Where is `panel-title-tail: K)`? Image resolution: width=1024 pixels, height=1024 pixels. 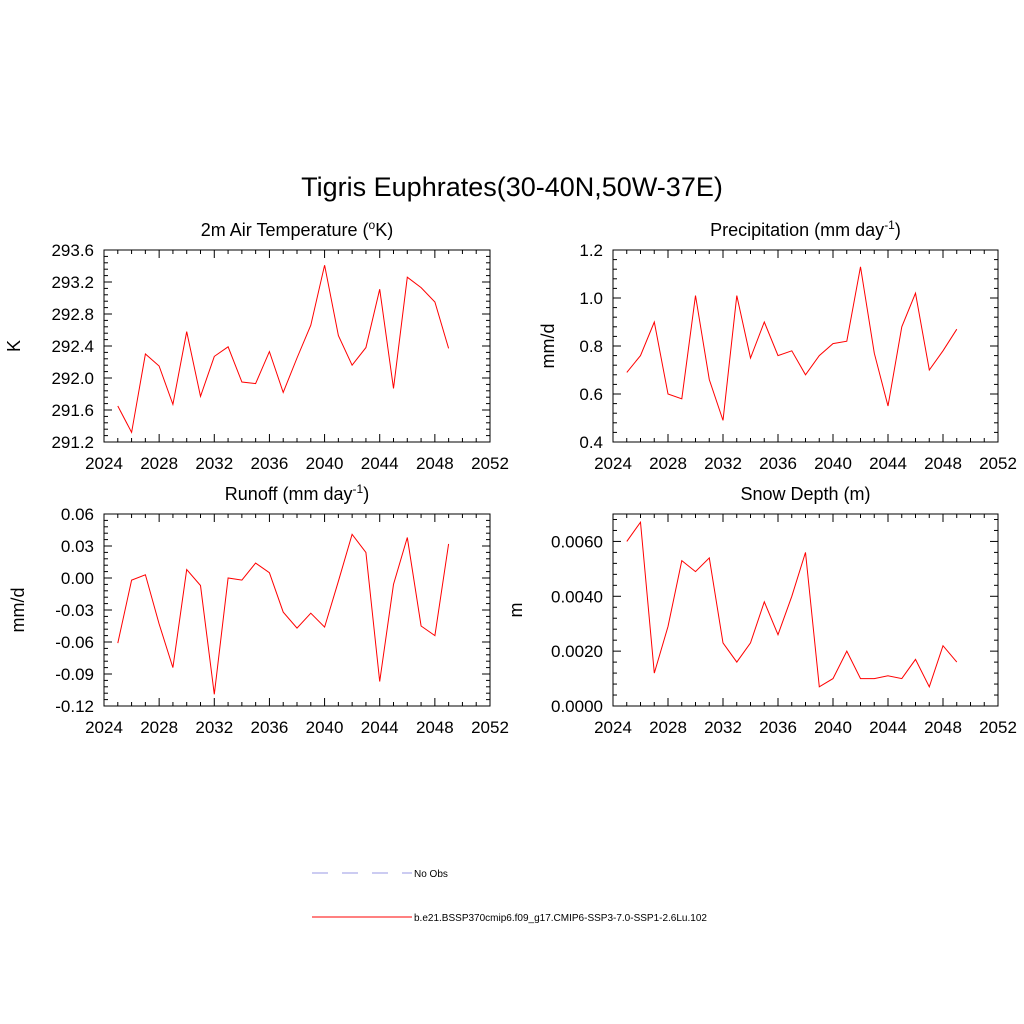
panel-title-tail: K) is located at coordinates (384, 230).